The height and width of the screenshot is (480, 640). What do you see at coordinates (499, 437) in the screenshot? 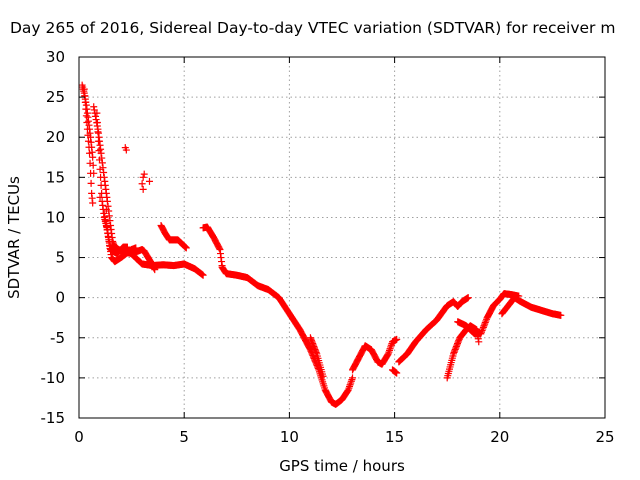
I see `x-tick-label: 20` at bounding box center [499, 437].